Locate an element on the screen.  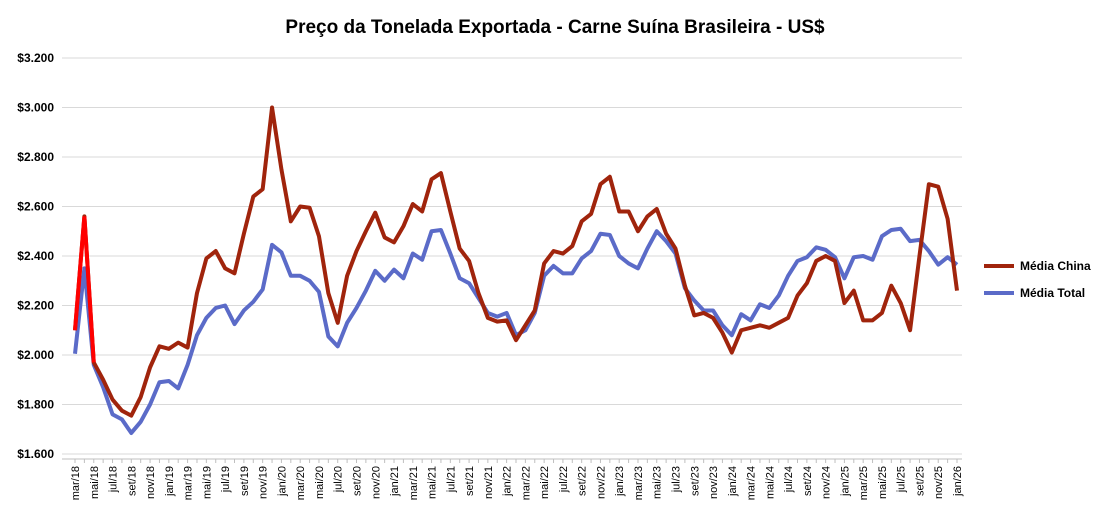
x-tick-label: jan/24 is located at coordinates (733, 481).